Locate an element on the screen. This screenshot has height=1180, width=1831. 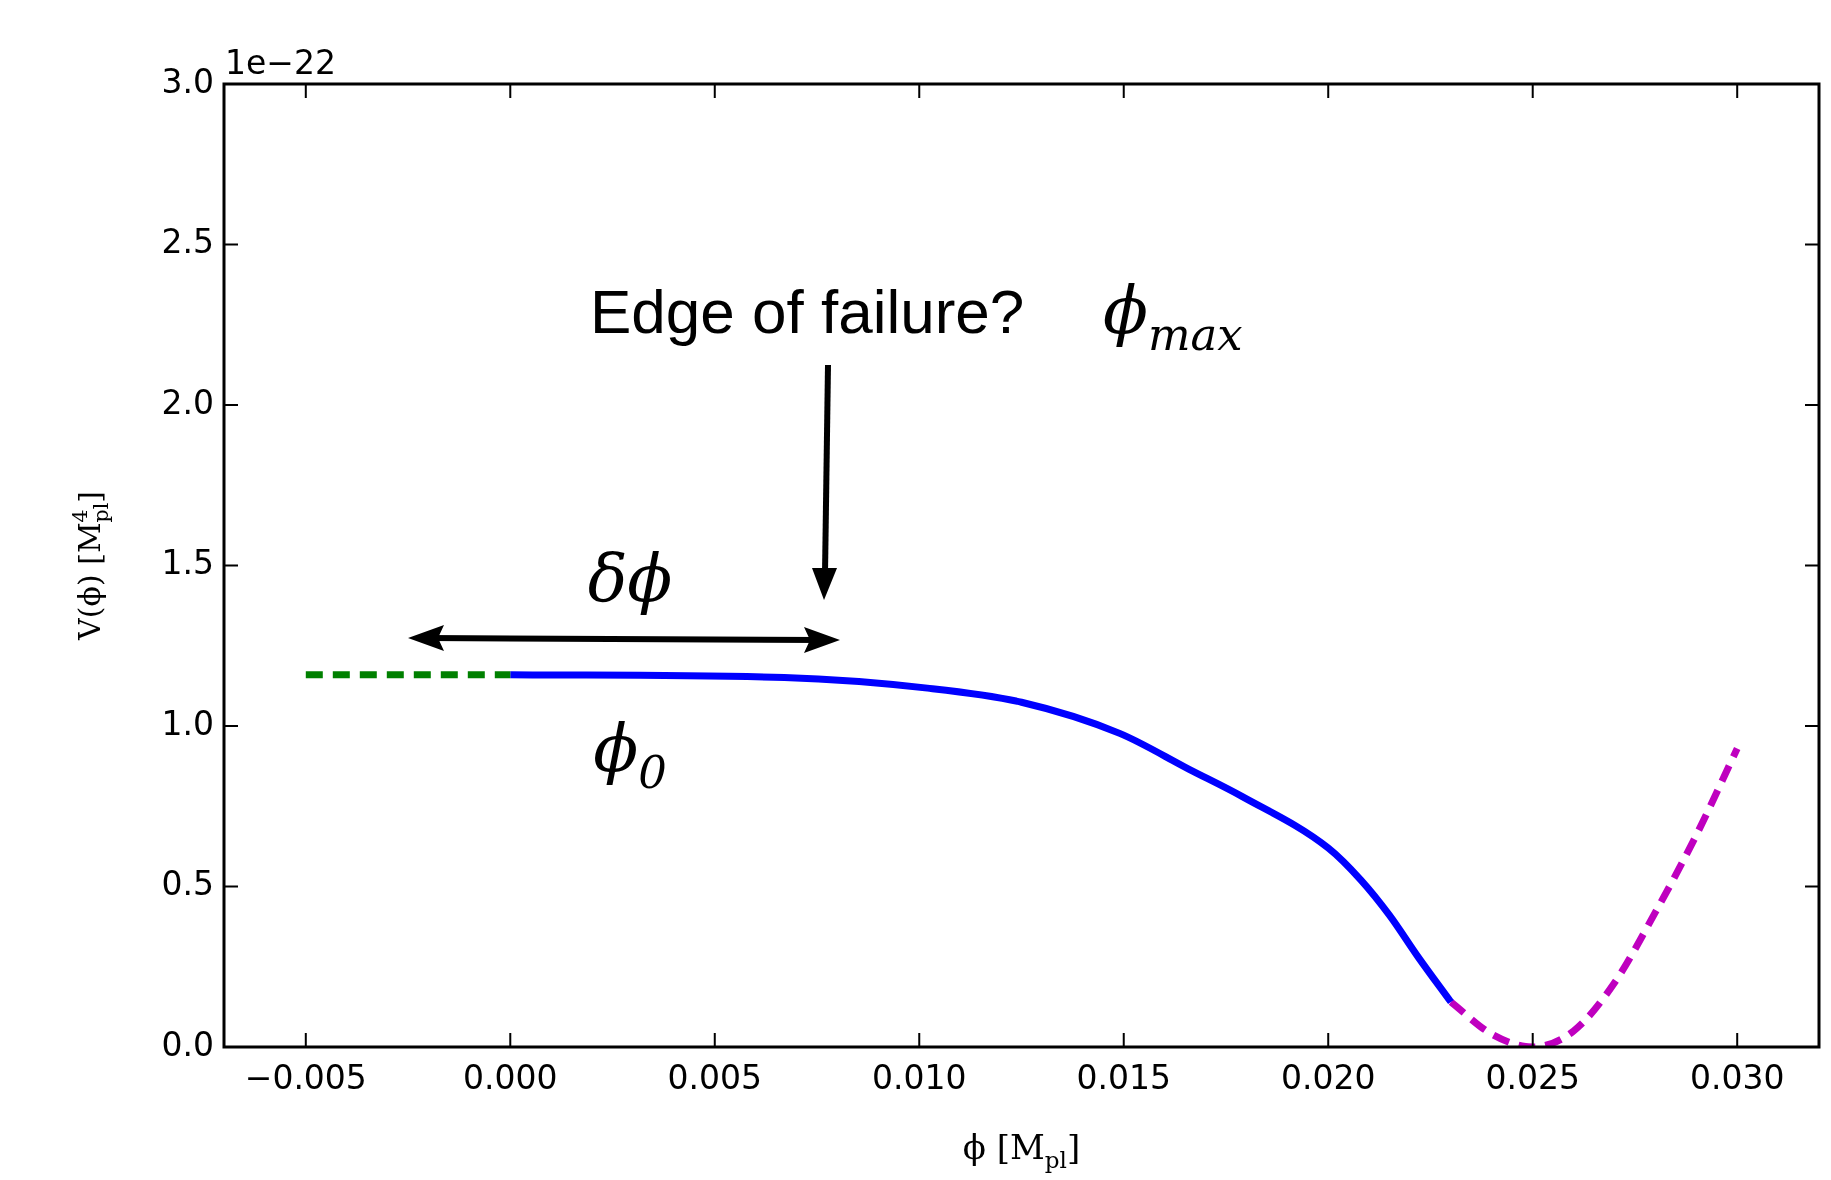
x-tick-label: 0.020 is located at coordinates (1328, 1078).